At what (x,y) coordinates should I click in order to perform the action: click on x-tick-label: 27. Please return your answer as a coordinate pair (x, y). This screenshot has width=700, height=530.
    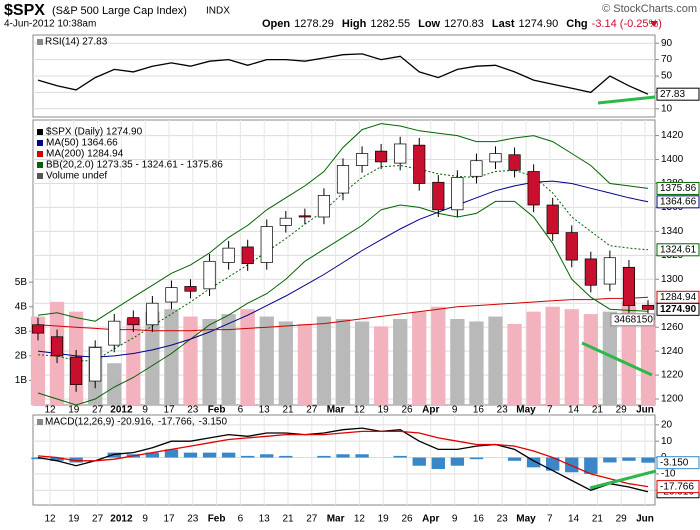
    Looking at the image, I should click on (98, 519).